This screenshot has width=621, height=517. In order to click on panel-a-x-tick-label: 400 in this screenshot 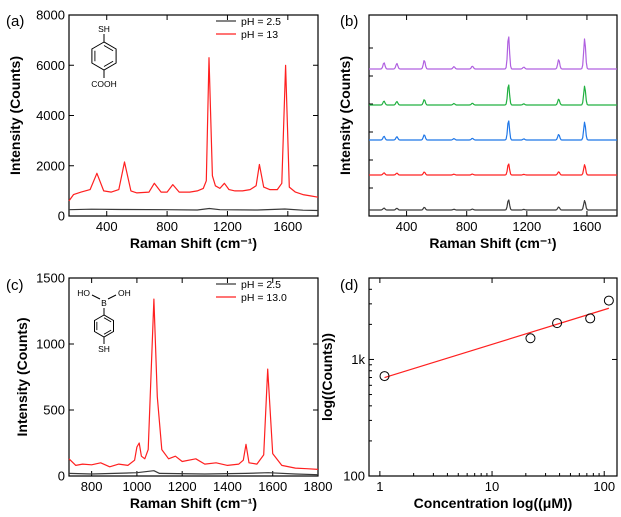, I will do `click(107, 226)`.